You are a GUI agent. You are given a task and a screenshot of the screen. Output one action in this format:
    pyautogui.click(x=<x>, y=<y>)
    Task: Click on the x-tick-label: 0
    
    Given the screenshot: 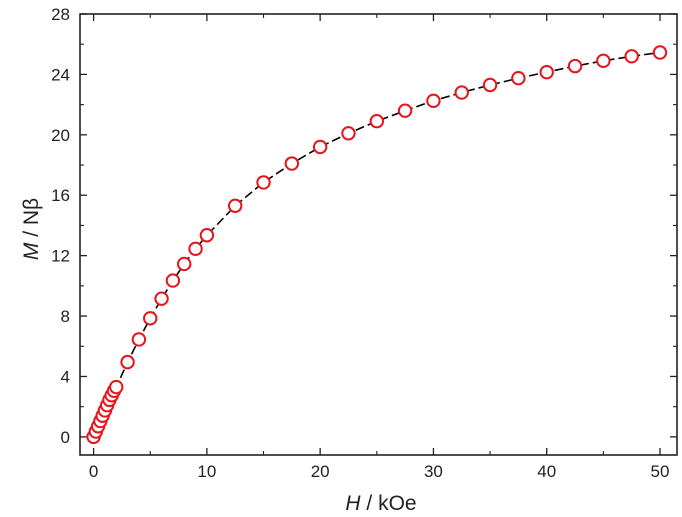 What is the action you would take?
    pyautogui.click(x=93, y=471)
    